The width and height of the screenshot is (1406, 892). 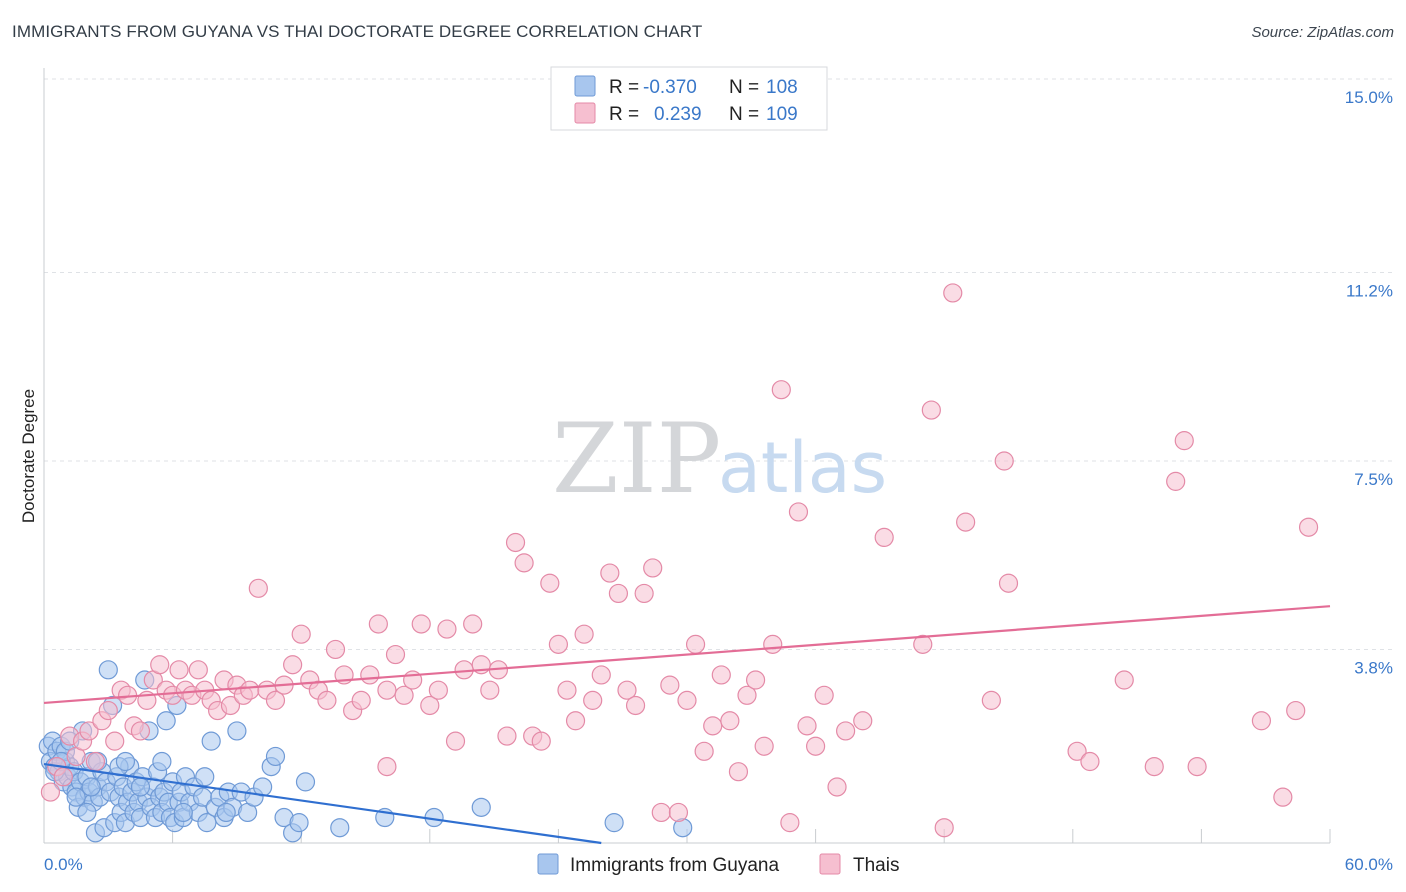 I want to click on y-tick-labels: 3.8% 7.5% 11.2% 15.0%, so click(x=1369, y=382).